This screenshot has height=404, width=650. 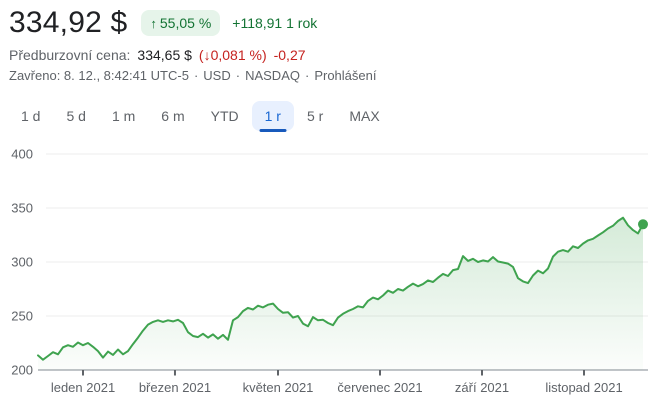 I want to click on change-percent: 55,05 %, so click(x=185, y=23).